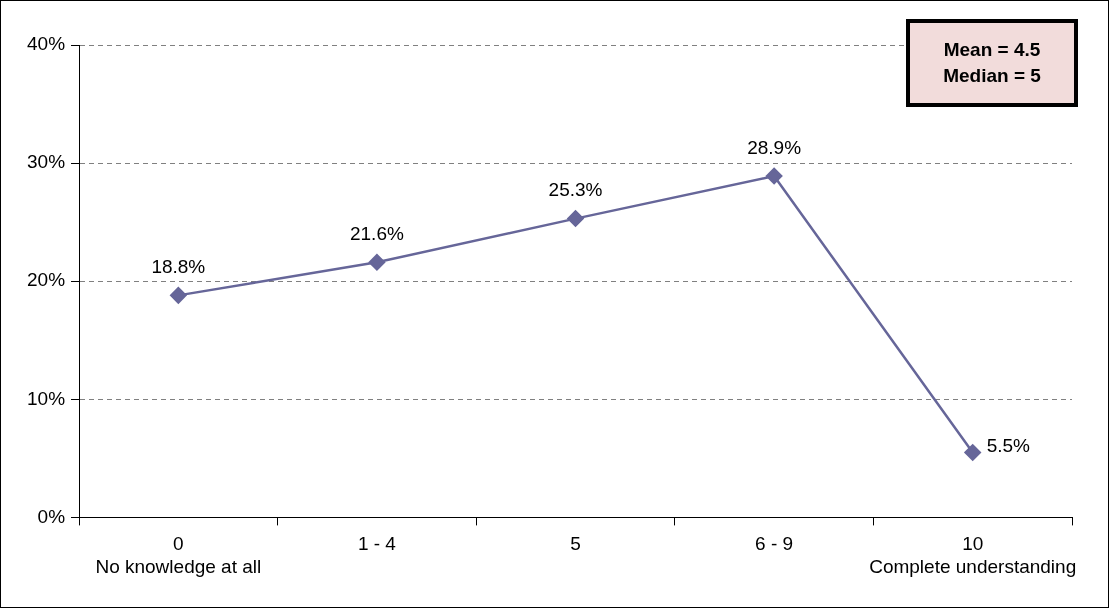 The height and width of the screenshot is (608, 1109). What do you see at coordinates (973, 555) in the screenshot?
I see `x-tick-label: 10 Complete understanding` at bounding box center [973, 555].